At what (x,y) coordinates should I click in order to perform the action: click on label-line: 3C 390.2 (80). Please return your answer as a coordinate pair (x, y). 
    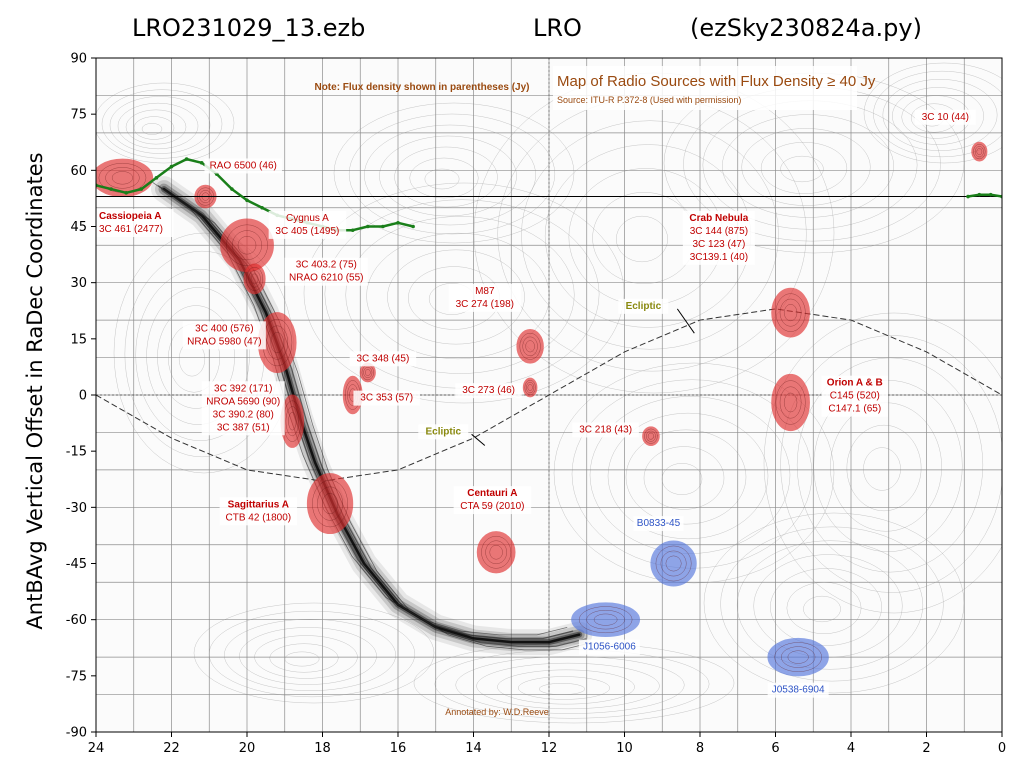
    Looking at the image, I should click on (243, 414).